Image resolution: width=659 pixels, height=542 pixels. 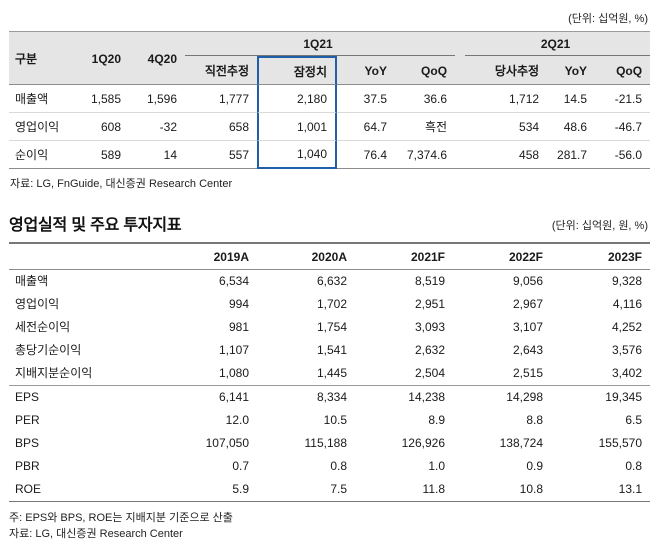 I want to click on table-cell: 3,093, so click(x=429, y=327).